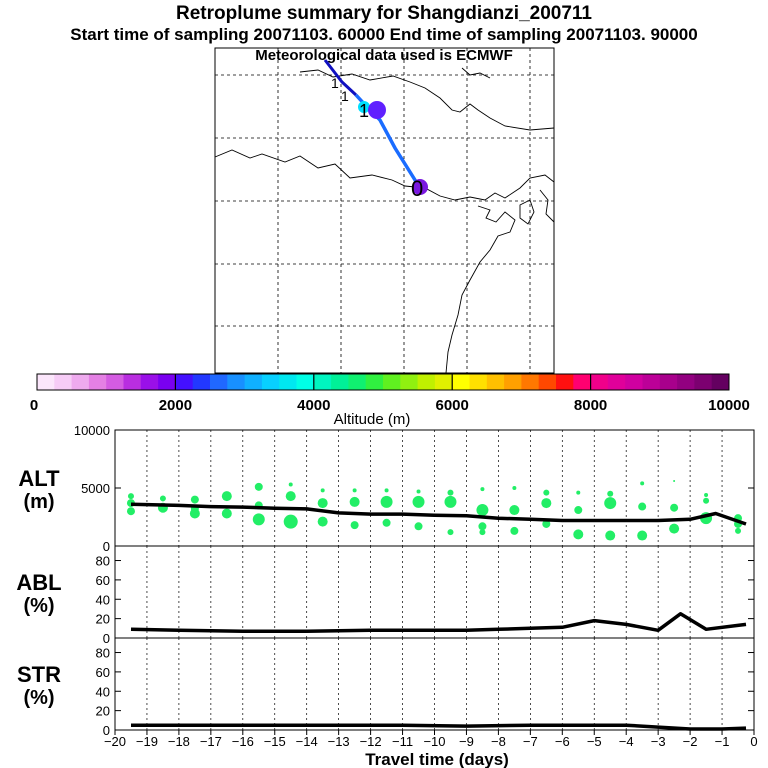 The height and width of the screenshot is (768, 768). Describe the element at coordinates (275, 741) in the screenshot. I see `x-tick-label: −15` at that location.